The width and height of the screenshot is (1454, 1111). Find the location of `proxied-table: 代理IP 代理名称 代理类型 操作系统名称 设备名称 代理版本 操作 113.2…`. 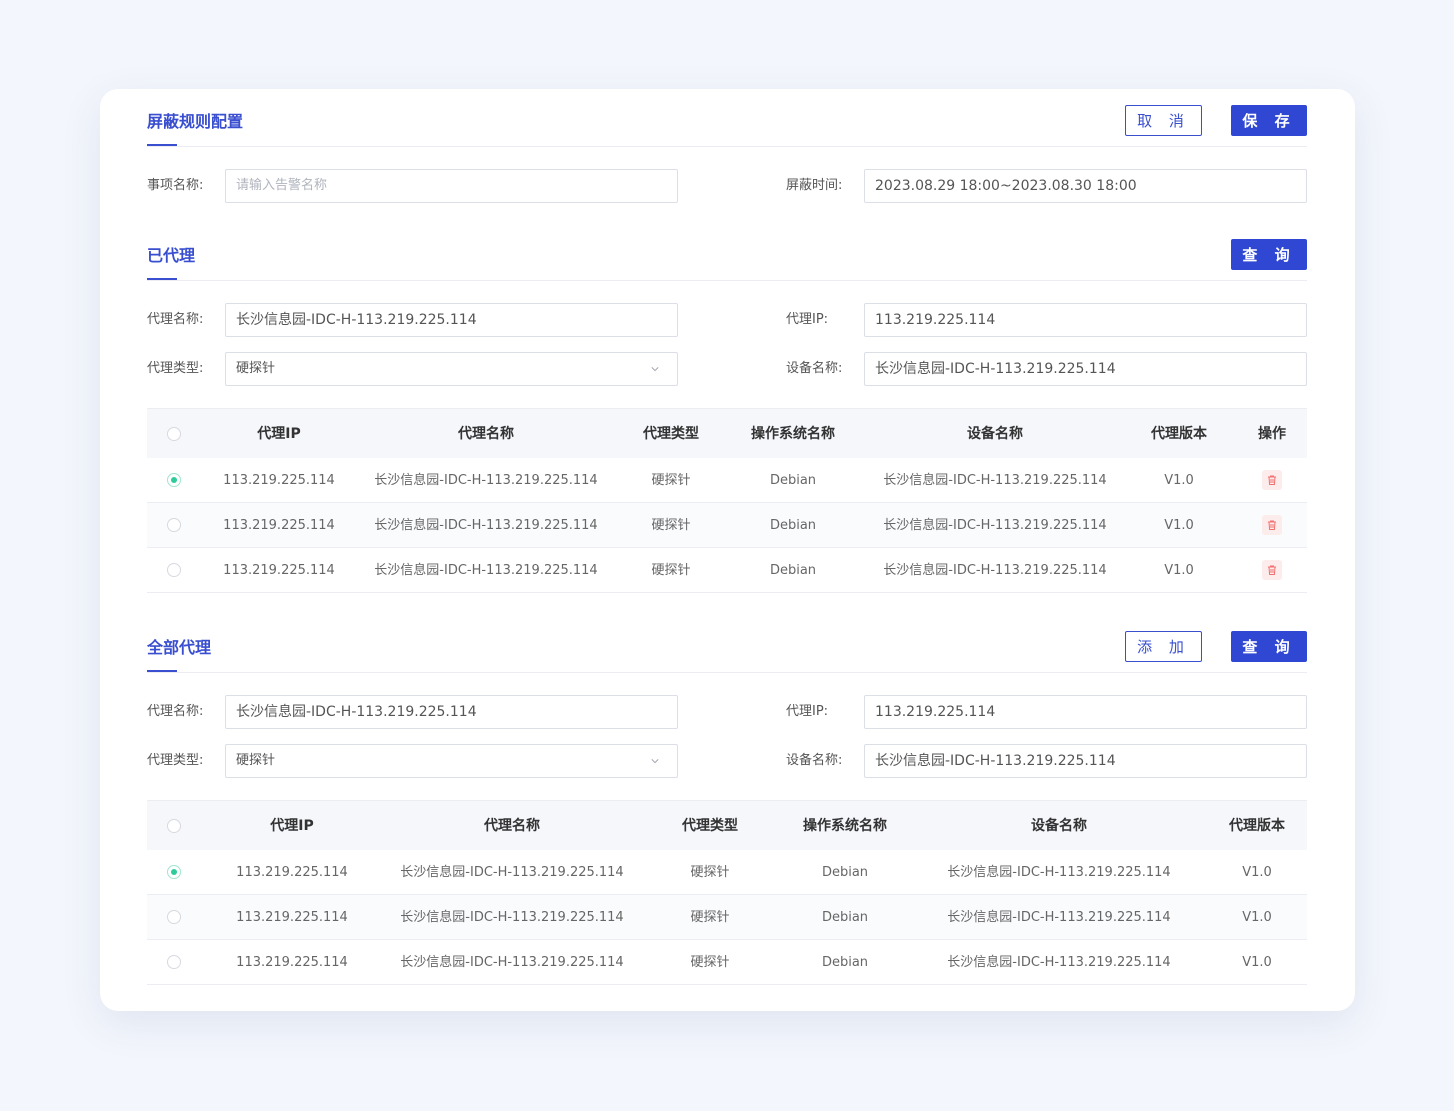

proxied-table: 代理IP 代理名称 代理类型 操作系统名称 设备名称 代理版本 操作 113.2… is located at coordinates (727, 501).